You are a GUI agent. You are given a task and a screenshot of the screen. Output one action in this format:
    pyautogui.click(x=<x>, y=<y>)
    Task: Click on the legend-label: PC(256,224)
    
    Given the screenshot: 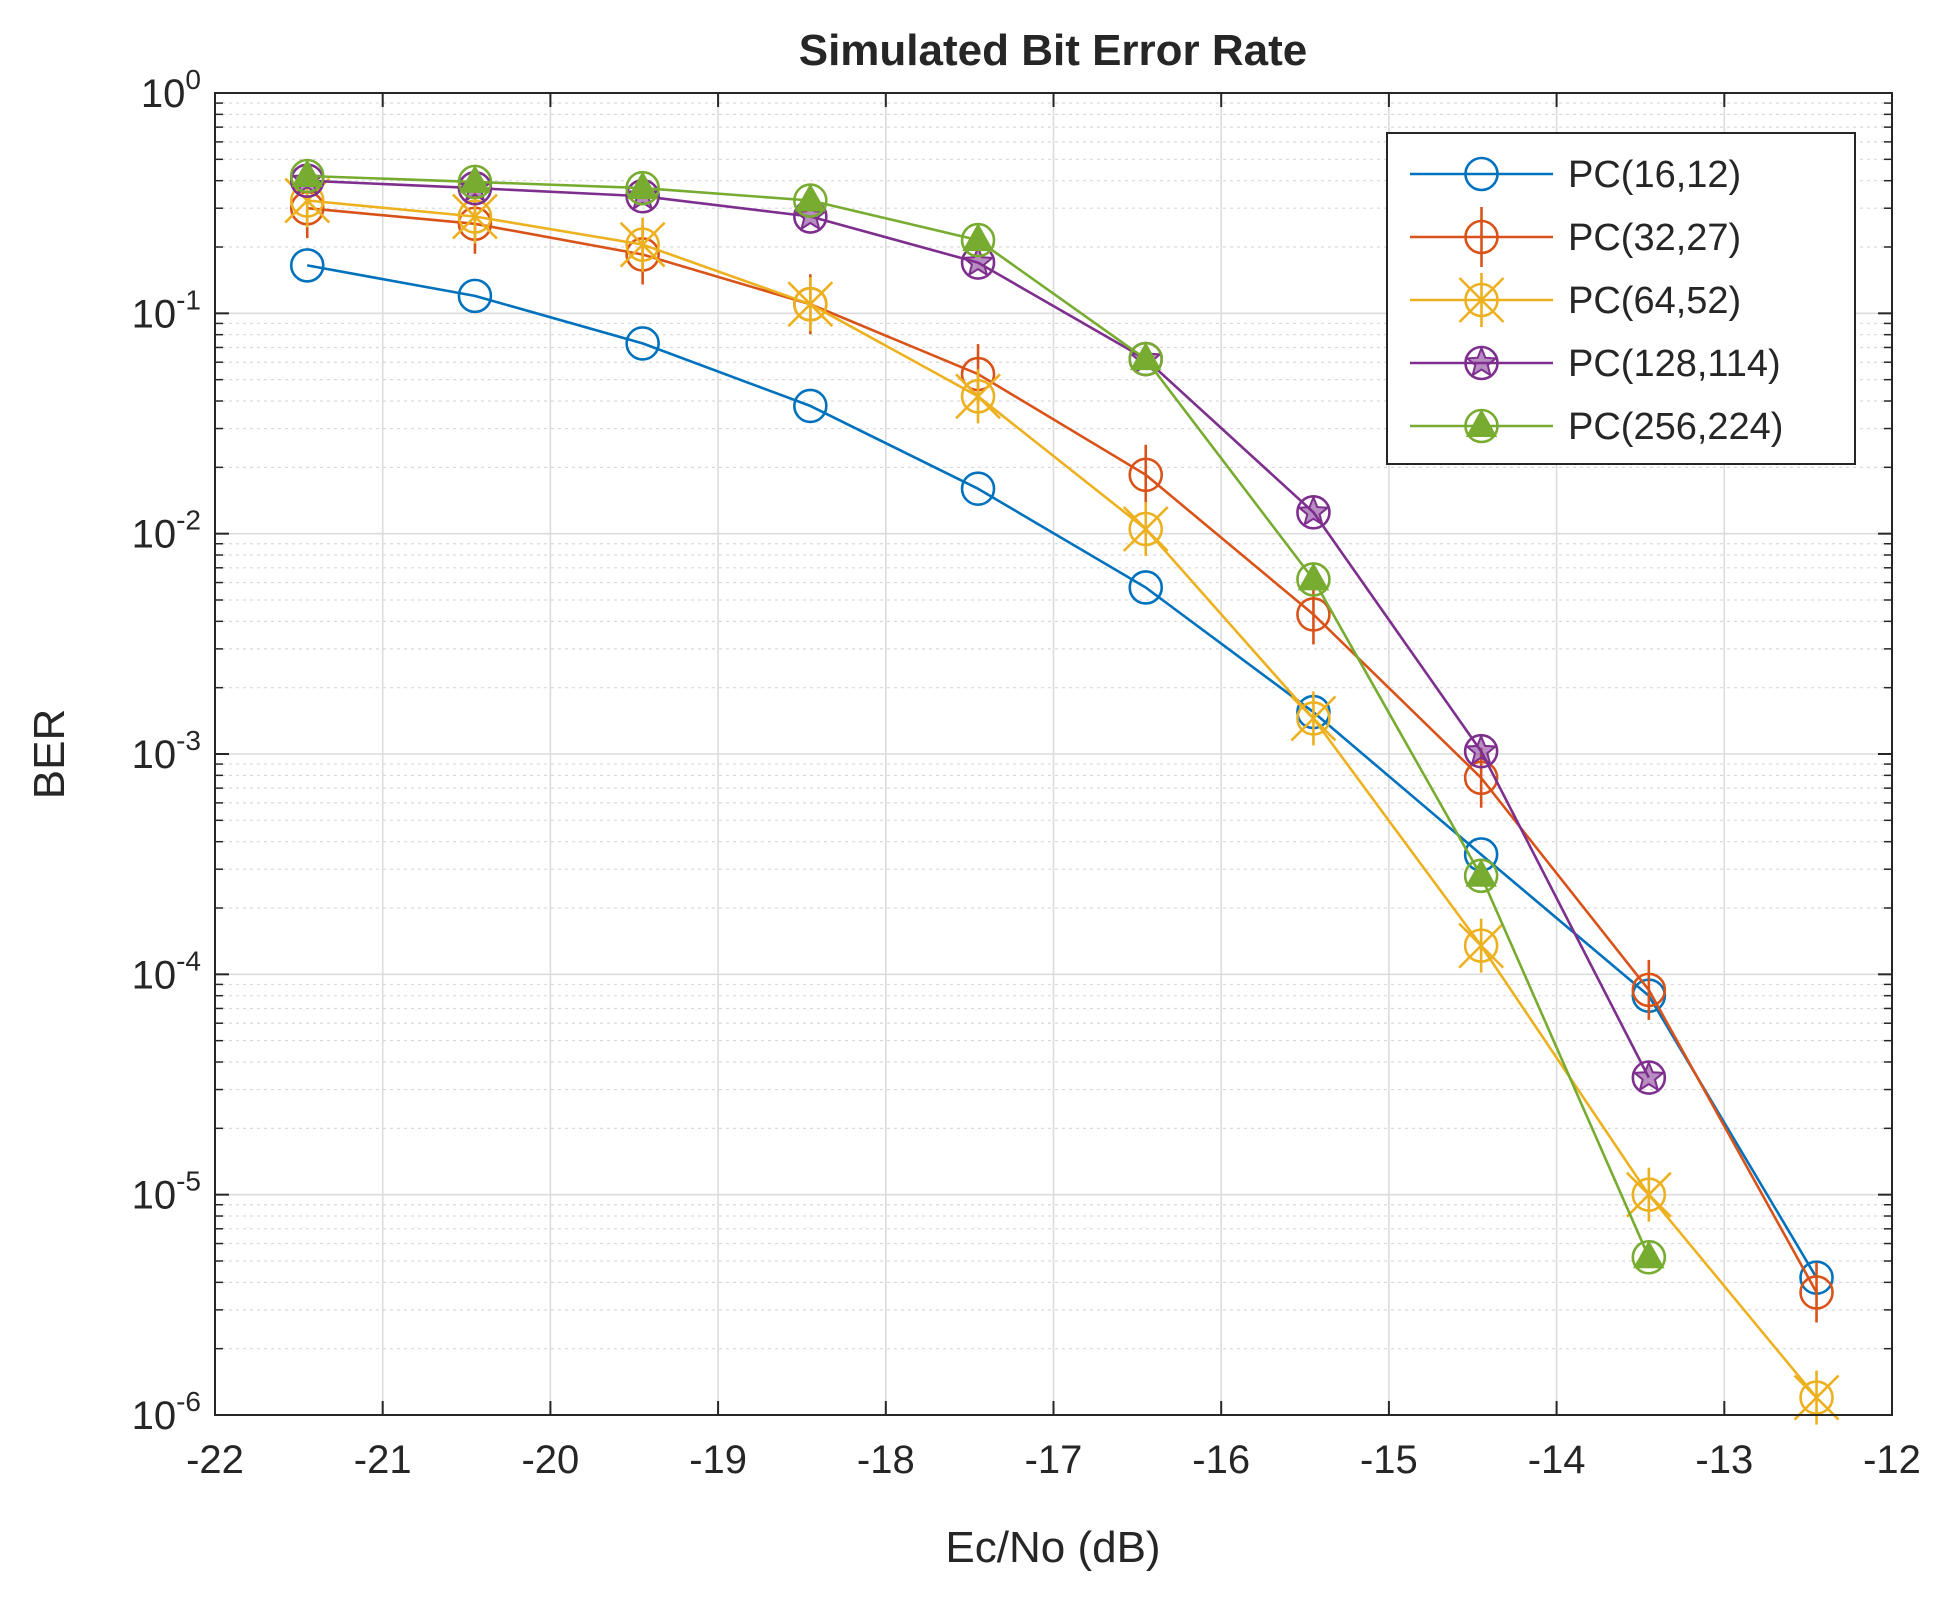 What is the action you would take?
    pyautogui.click(x=1675, y=427)
    